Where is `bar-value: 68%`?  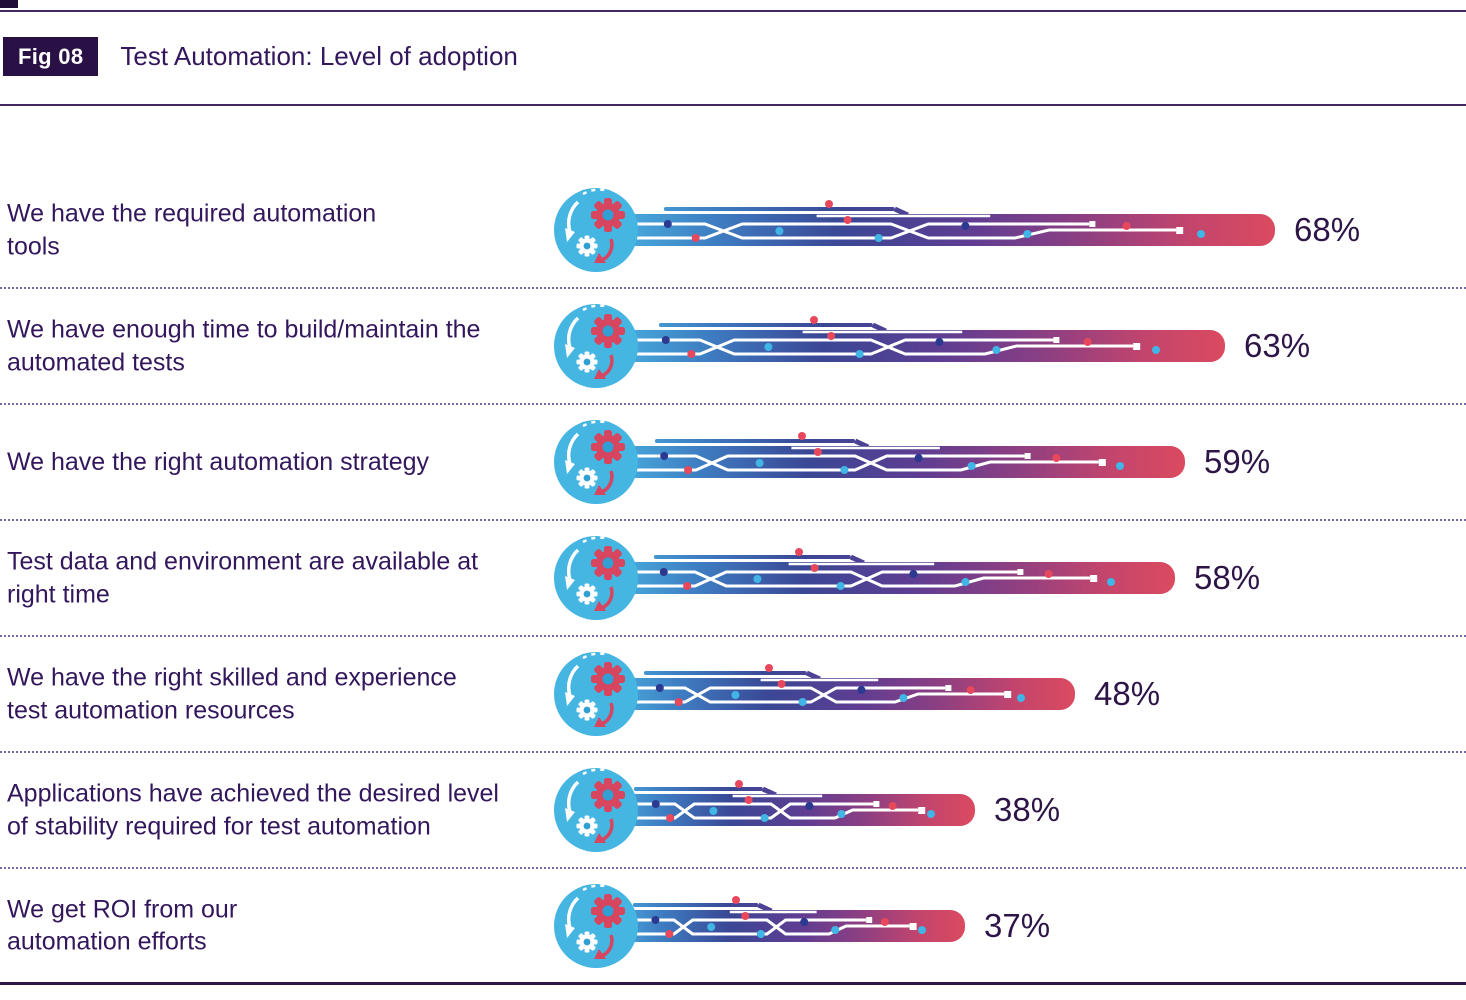
bar-value: 68% is located at coordinates (1327, 229).